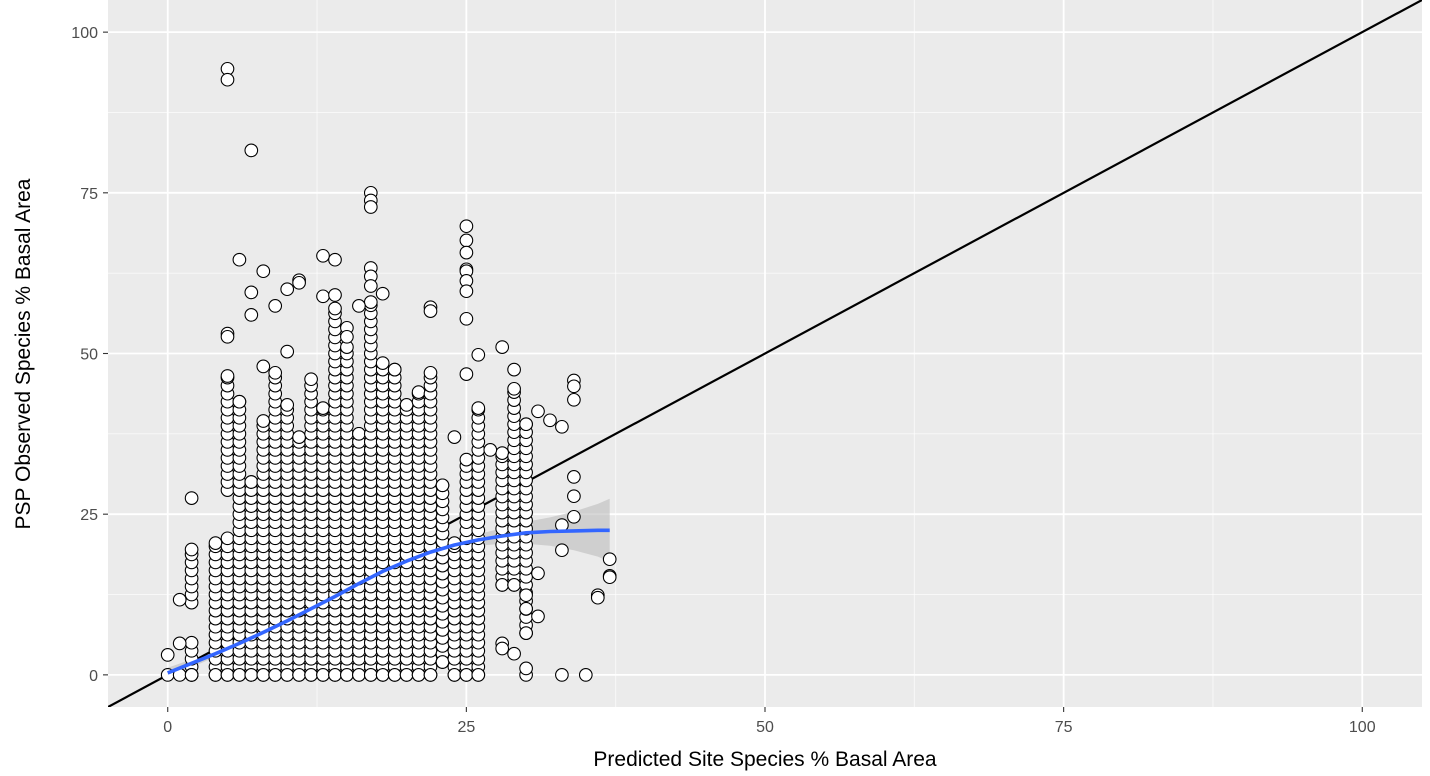 The image size is (1430, 776). Describe the element at coordinates (23, 353) in the screenshot. I see `y-axis-title: PSP Observed Species % Basal Area` at that location.